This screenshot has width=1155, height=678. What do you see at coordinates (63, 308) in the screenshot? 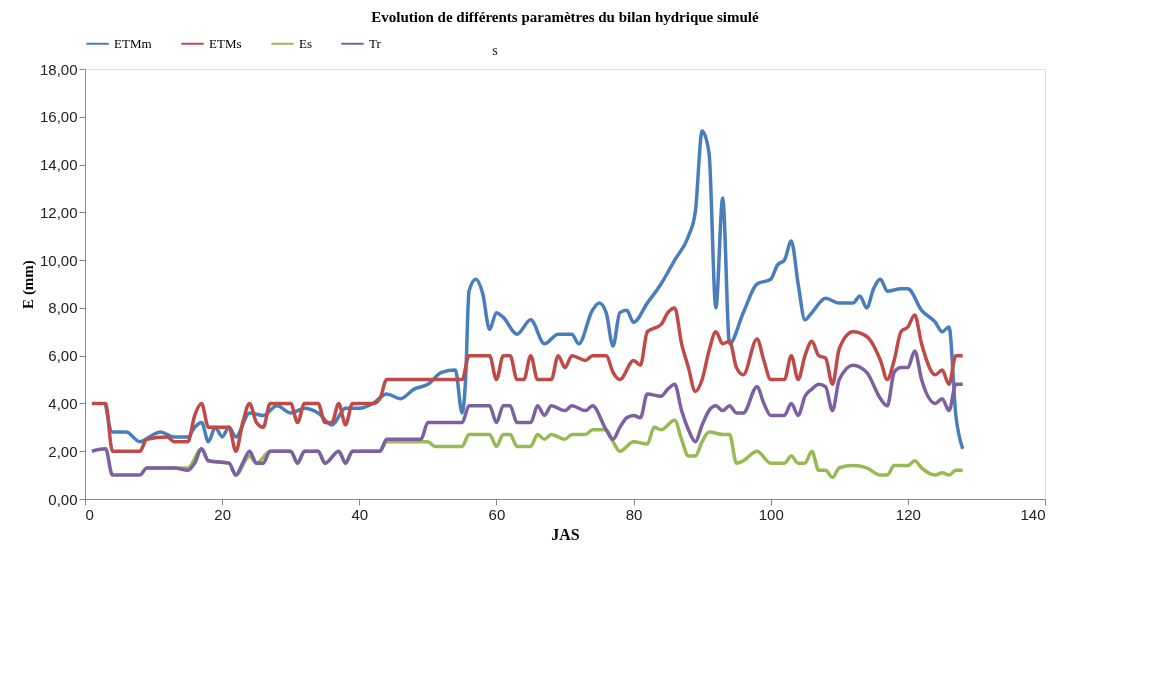
I see `y-tick-label: 8,00` at bounding box center [63, 308].